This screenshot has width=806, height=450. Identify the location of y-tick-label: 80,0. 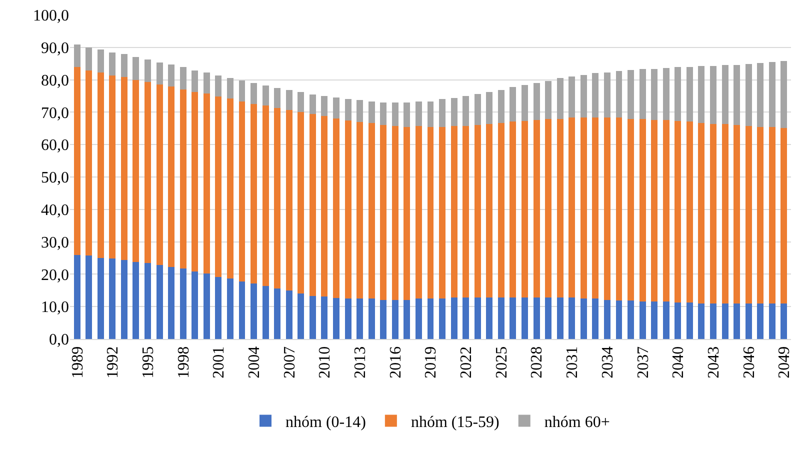
(55, 81).